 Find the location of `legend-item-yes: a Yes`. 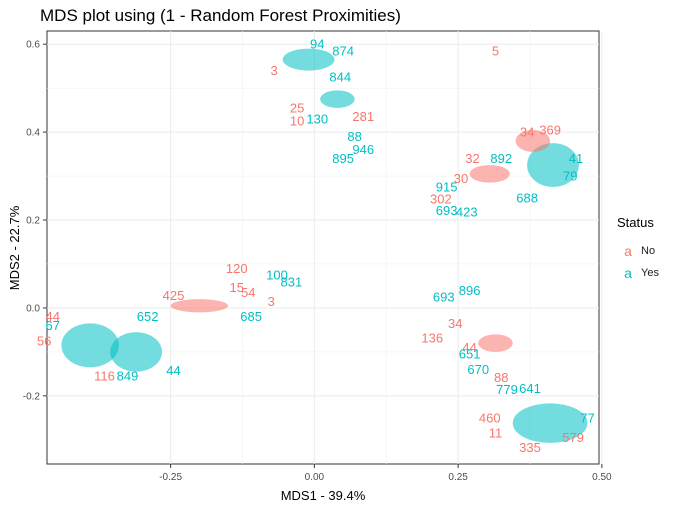

legend-item-yes: a Yes is located at coordinates (649, 273).